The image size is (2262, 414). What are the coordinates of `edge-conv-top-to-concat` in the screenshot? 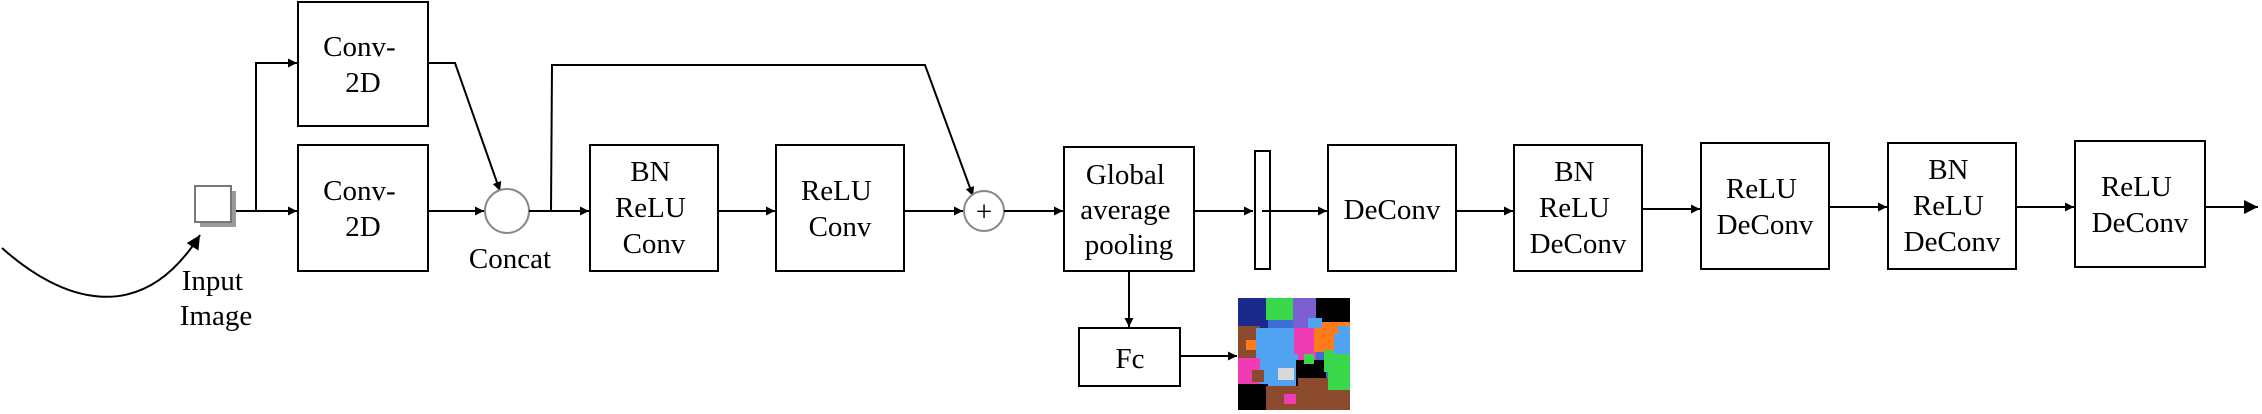 It's located at (465, 127).